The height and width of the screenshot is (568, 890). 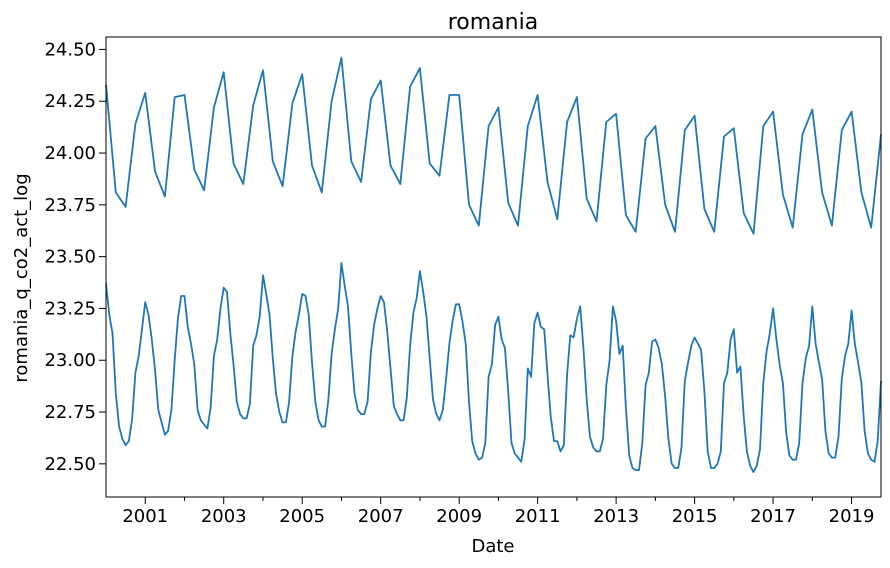 I want to click on y-tick-label: 23.25, so click(x=70, y=308).